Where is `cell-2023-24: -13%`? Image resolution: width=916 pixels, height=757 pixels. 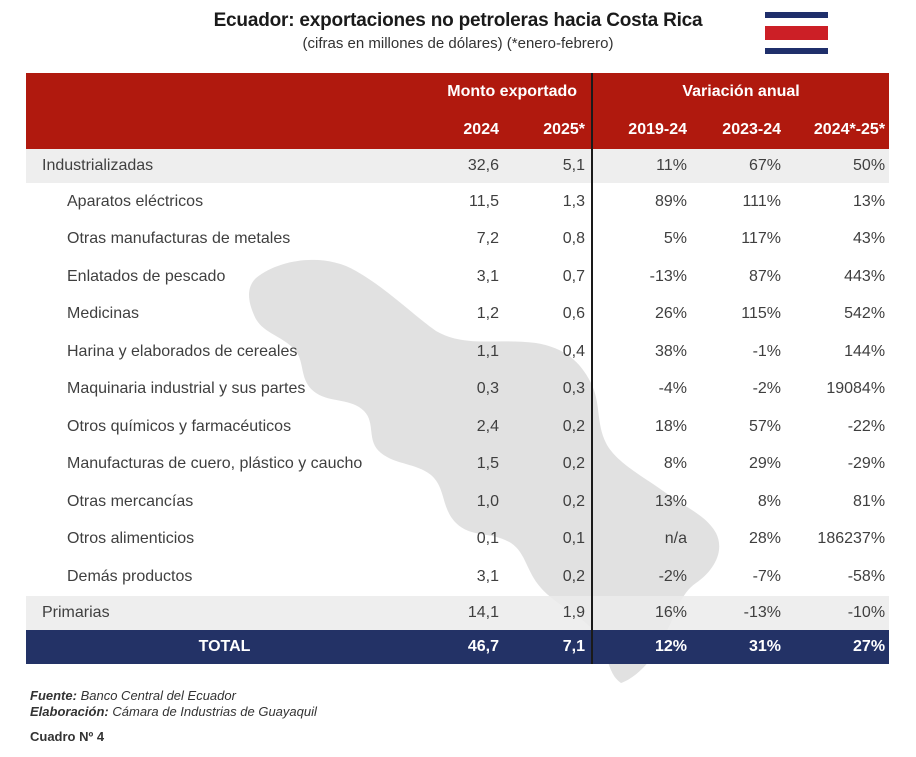 cell-2023-24: -13% is located at coordinates (740, 612).